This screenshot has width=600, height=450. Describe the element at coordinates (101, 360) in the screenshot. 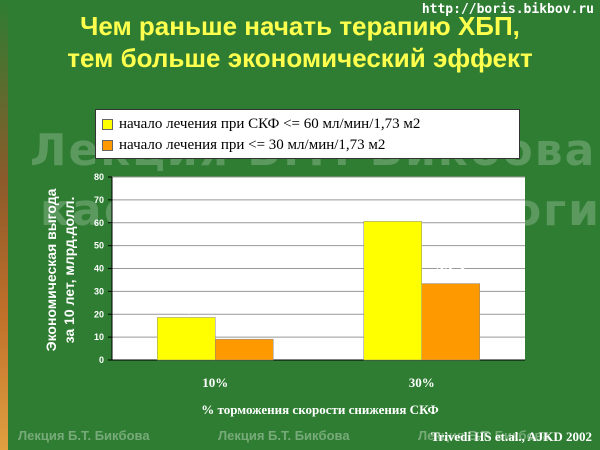

I see `y-tick-label: 0` at that location.